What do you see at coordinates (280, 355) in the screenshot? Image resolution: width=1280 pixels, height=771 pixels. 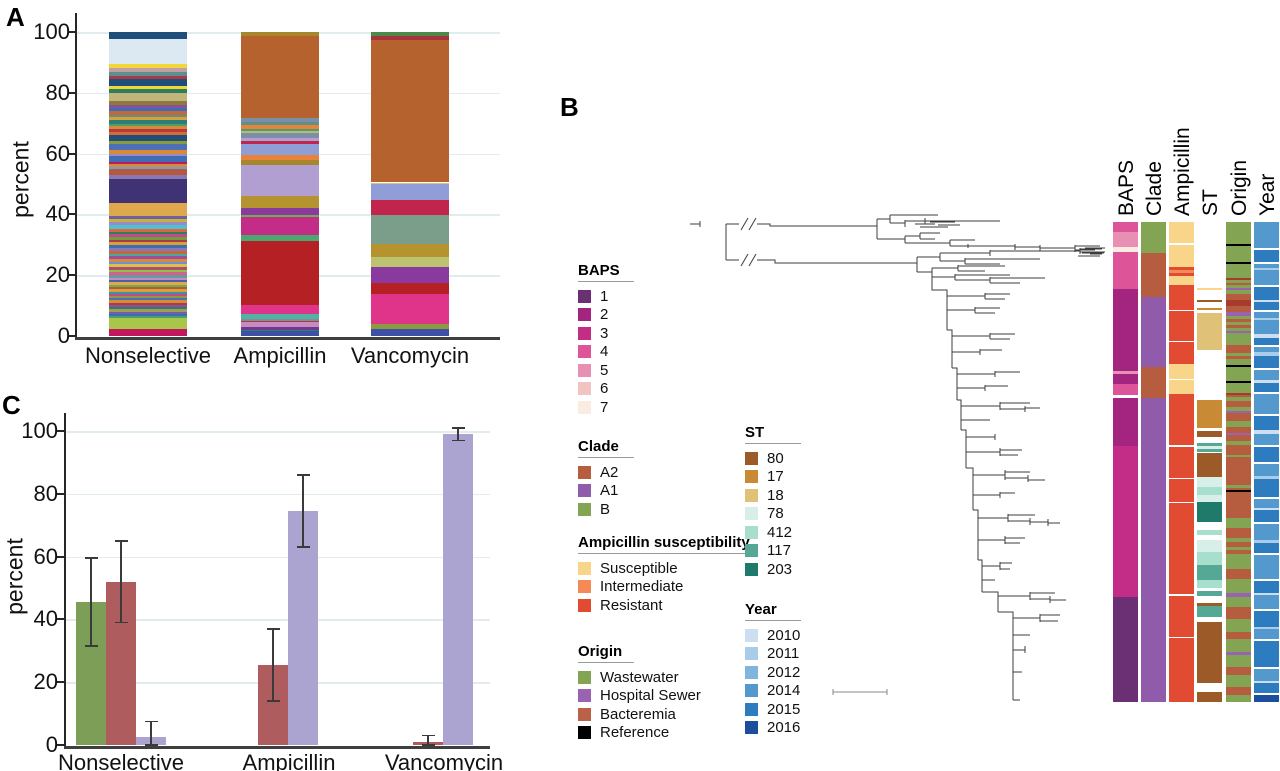 I see `x-category-label: Ampicillin` at bounding box center [280, 355].